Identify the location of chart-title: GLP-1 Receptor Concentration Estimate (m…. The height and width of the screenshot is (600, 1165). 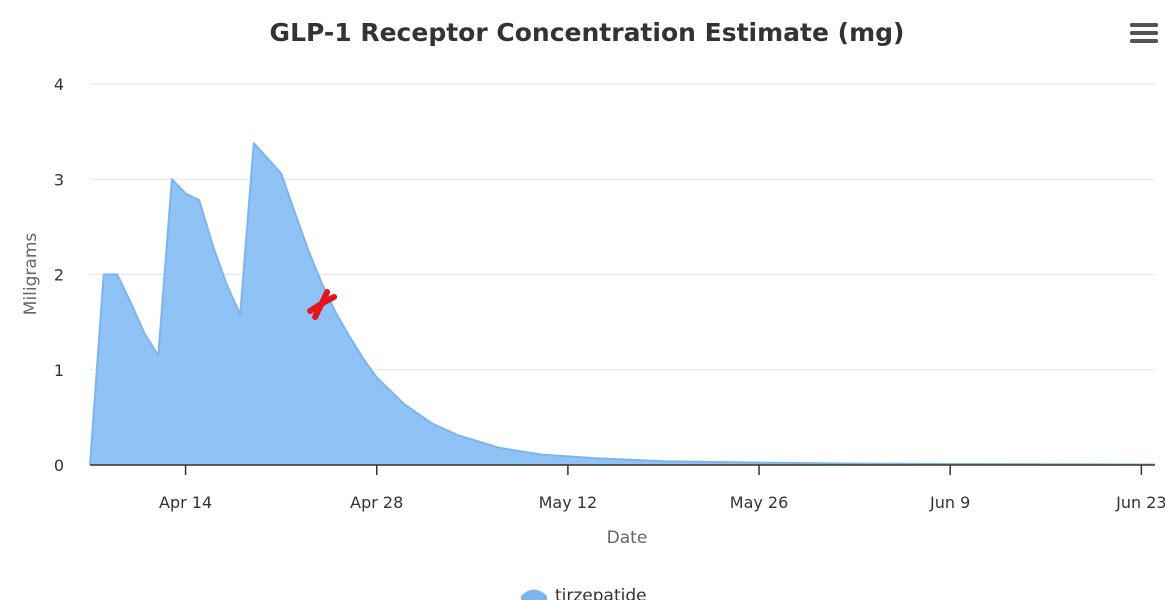
(587, 32).